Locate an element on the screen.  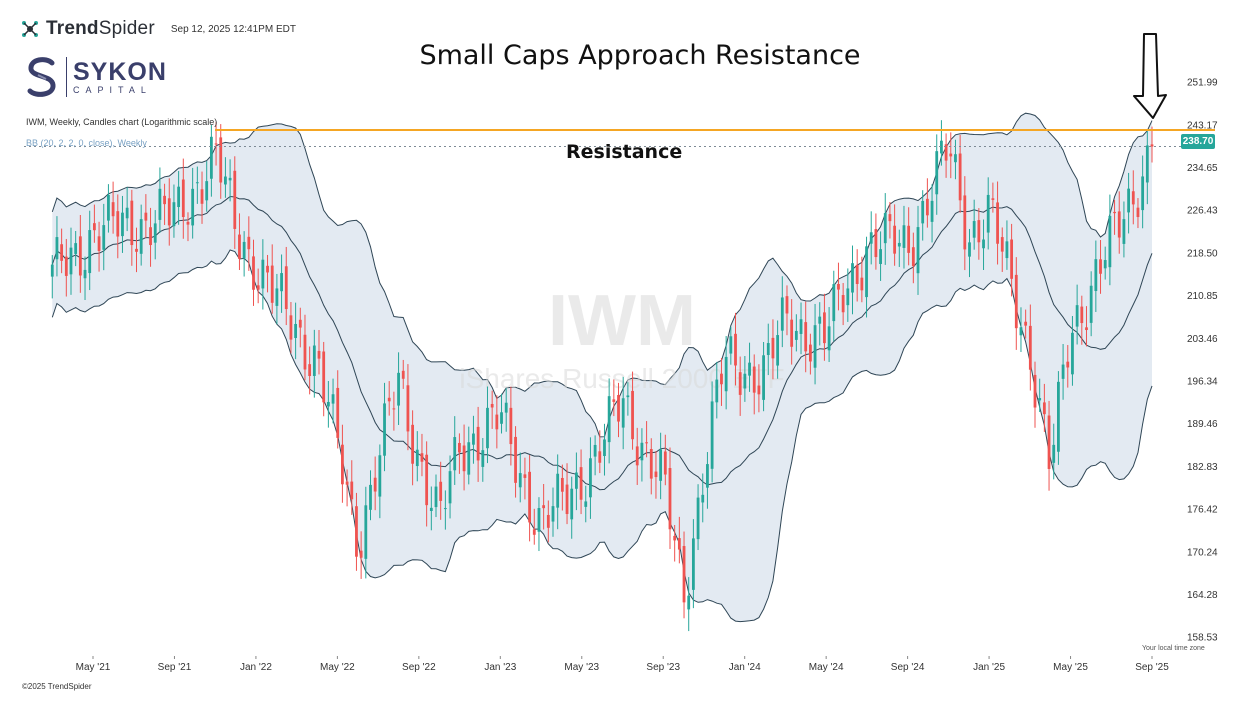
y-tick-label: 170.24 is located at coordinates (1202, 552).